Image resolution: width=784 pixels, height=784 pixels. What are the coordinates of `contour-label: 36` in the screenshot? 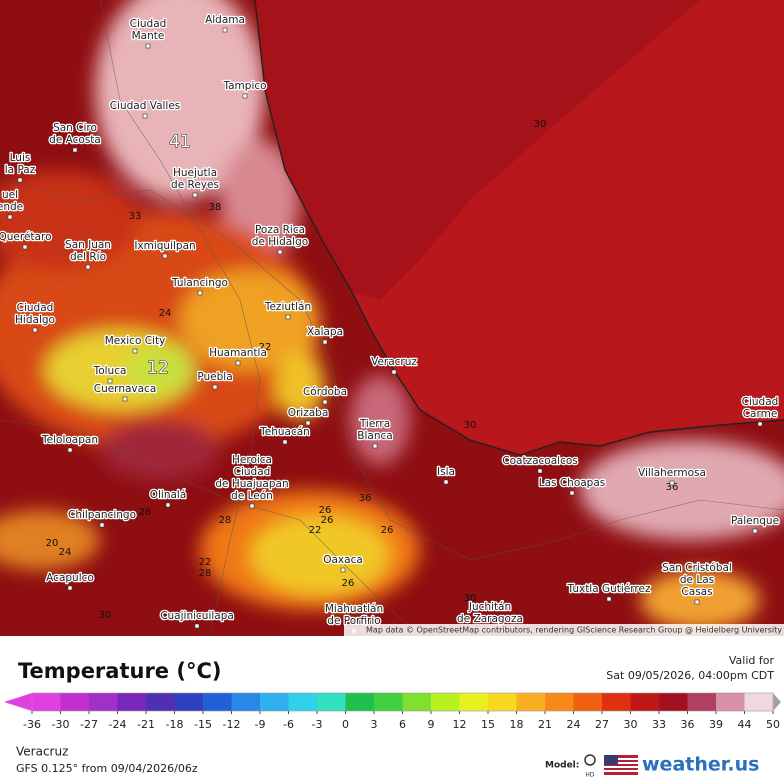 It's located at (365, 498).